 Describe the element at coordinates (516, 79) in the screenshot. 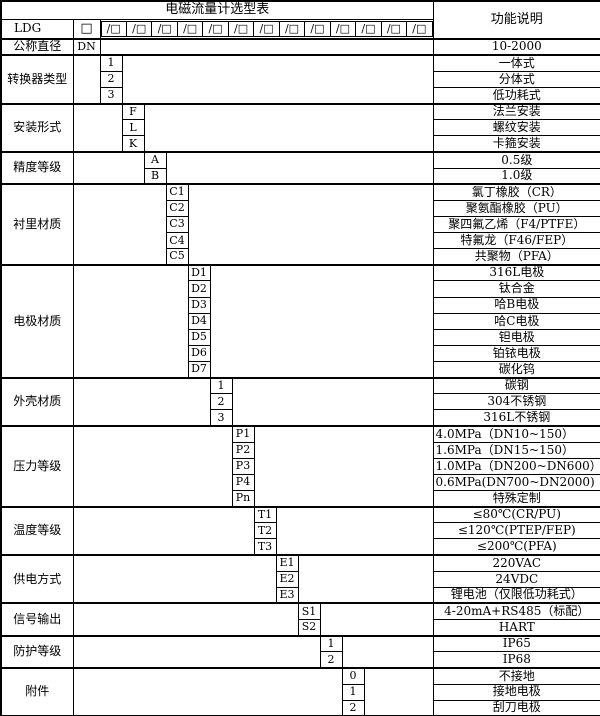

I see `function-cell: 分体式` at that location.